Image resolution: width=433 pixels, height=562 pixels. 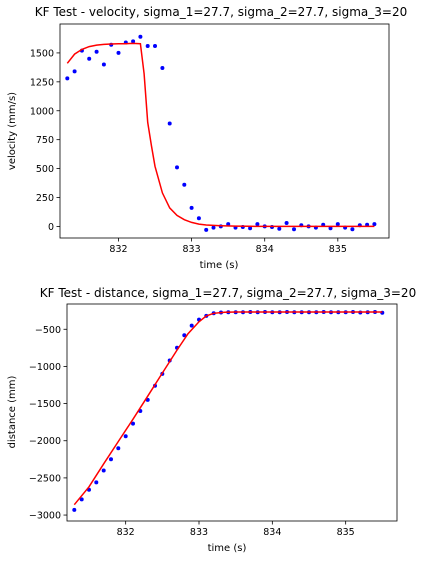 What do you see at coordinates (219, 265) in the screenshot?
I see `velocity-x-axis-label: time (s)` at bounding box center [219, 265].